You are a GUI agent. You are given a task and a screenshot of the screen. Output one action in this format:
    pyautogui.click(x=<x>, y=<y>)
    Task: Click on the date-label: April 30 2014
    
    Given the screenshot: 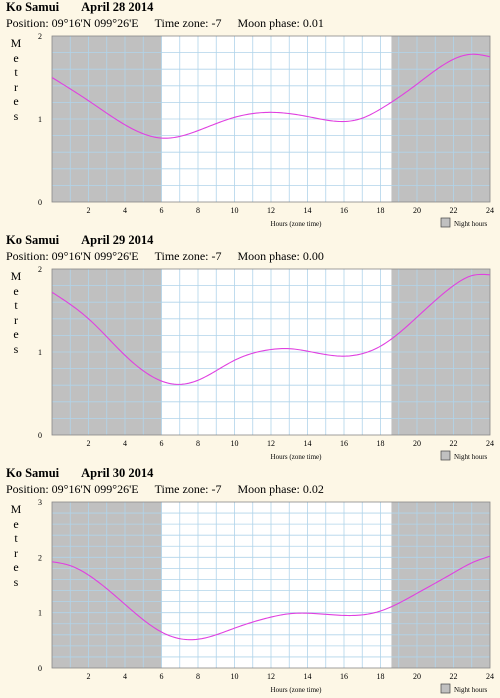 What is the action you would take?
    pyautogui.click(x=117, y=473)
    